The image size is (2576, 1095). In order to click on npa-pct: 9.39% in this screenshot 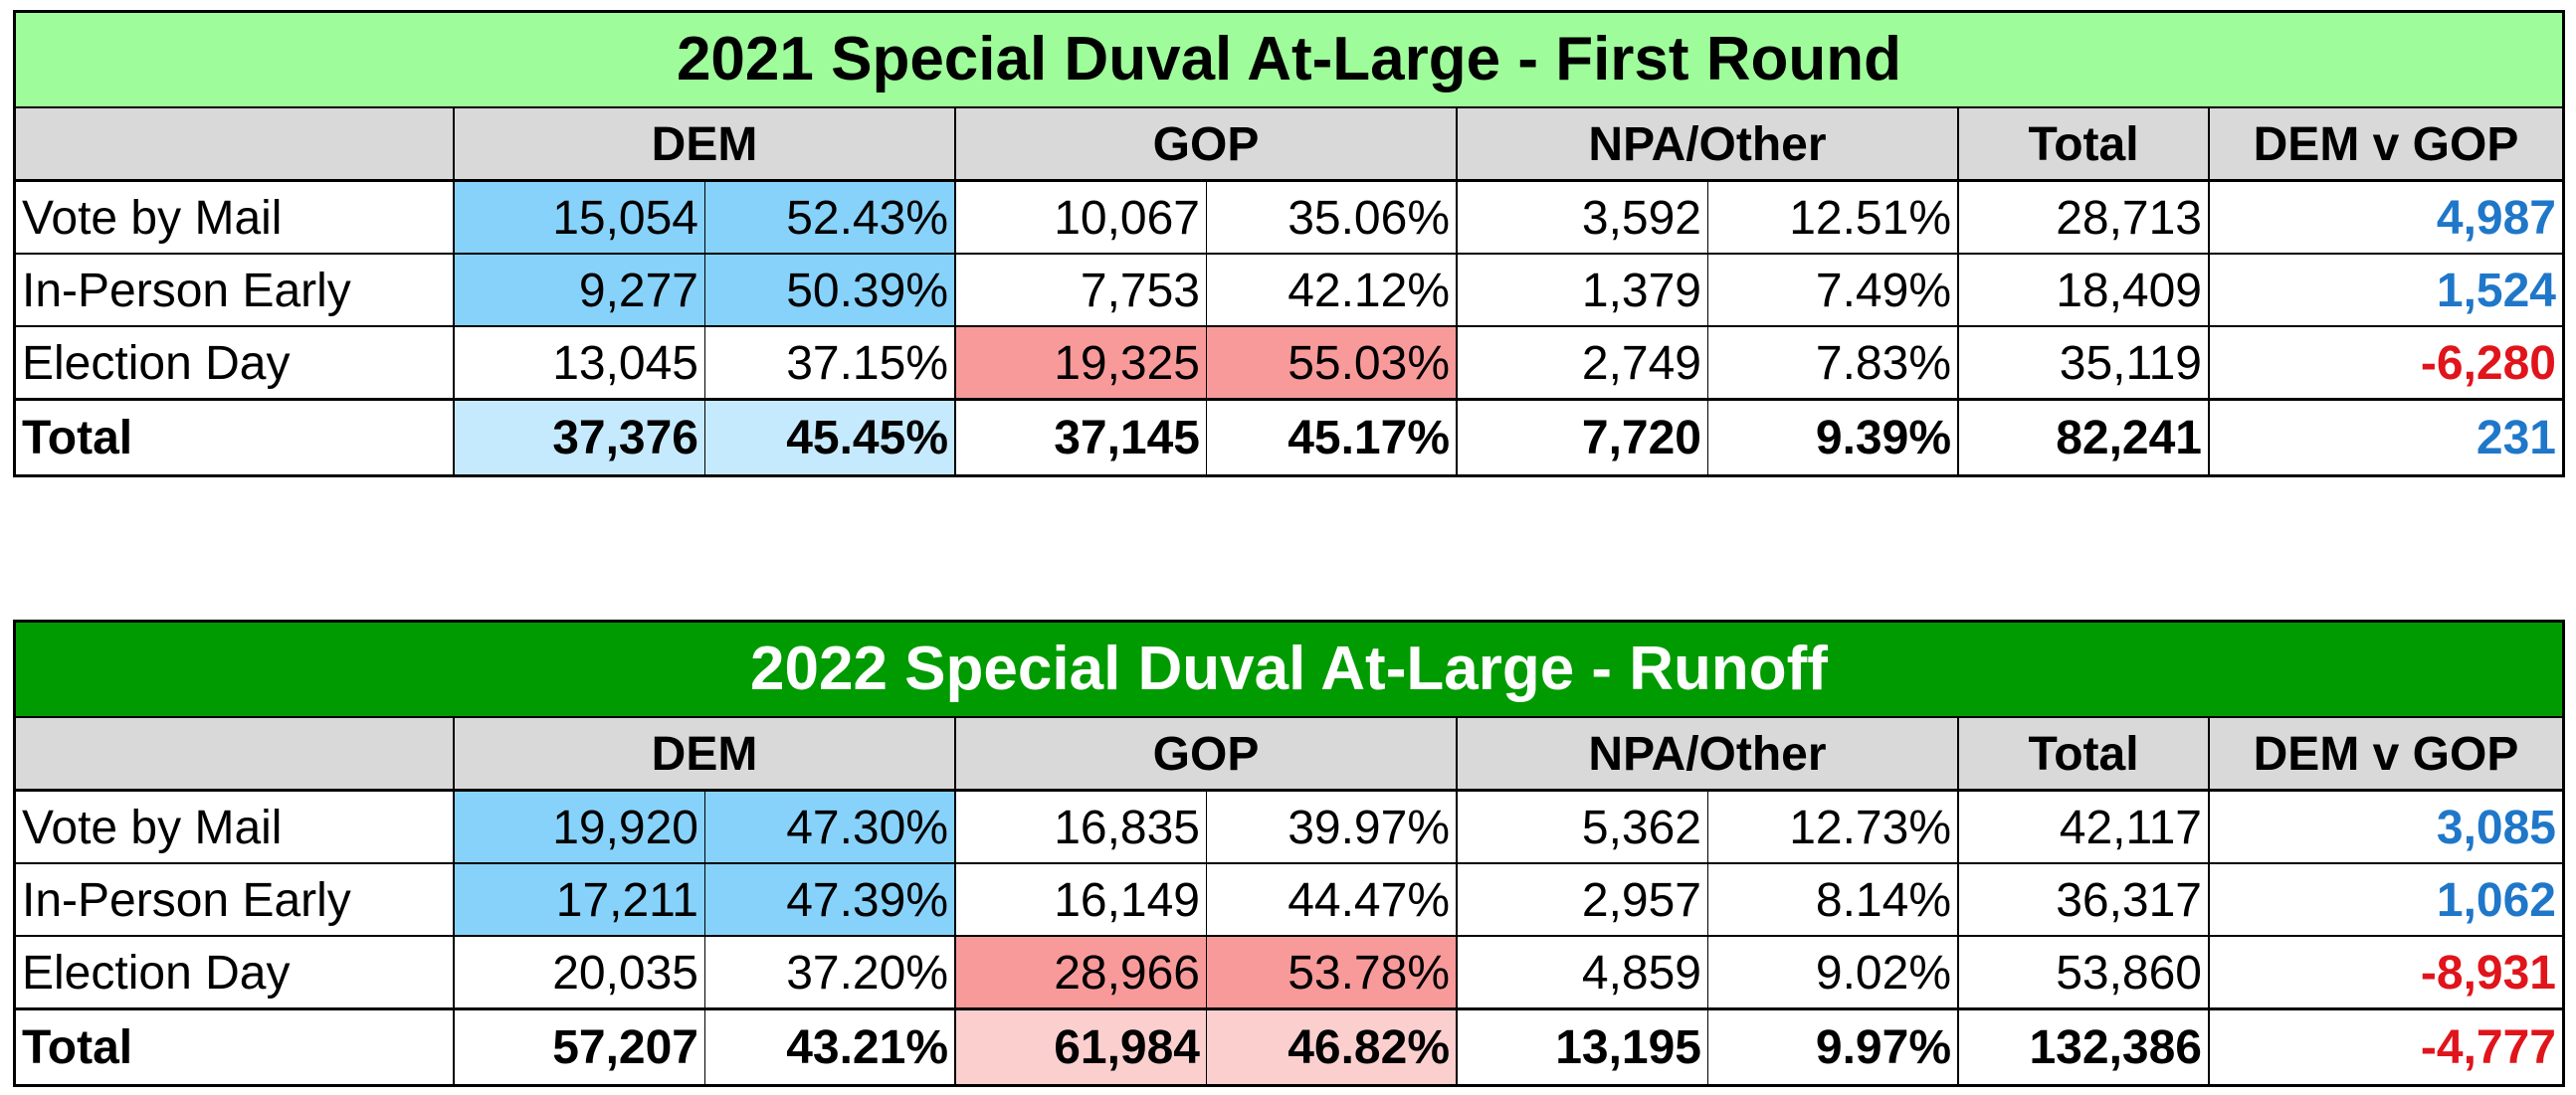, I will do `click(1833, 437)`.